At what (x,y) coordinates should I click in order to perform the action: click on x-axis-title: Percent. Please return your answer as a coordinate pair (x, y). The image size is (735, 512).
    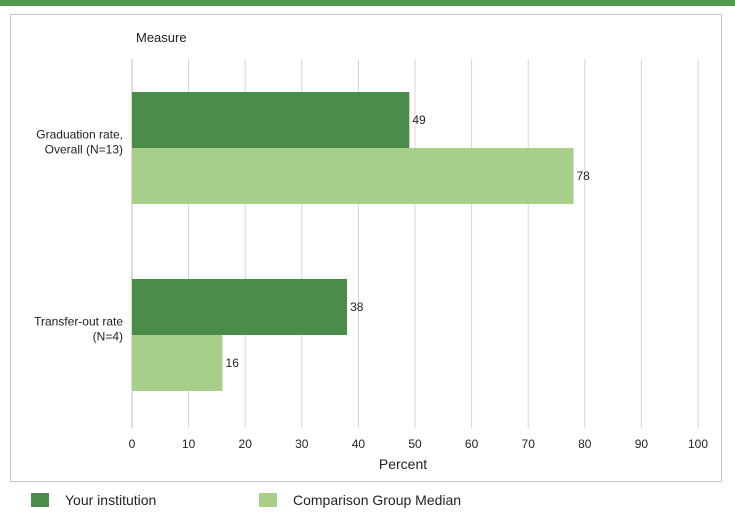
    Looking at the image, I should click on (403, 464).